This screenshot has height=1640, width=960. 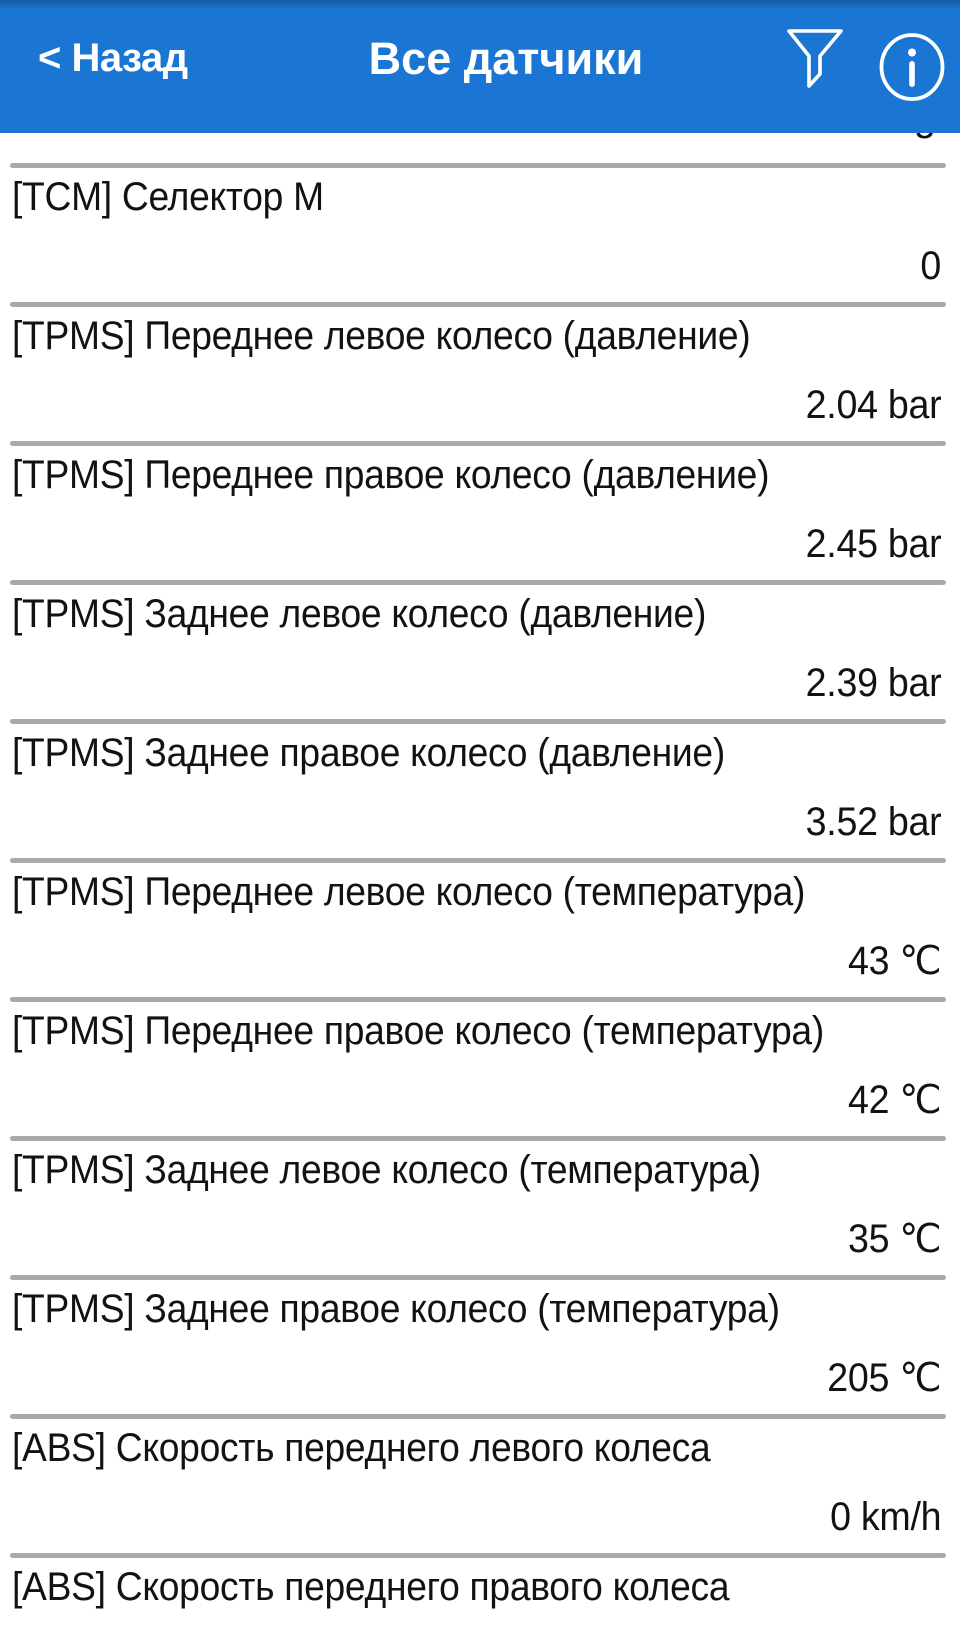 I want to click on sensor-row: [TCM] Селектор M 0, so click(x=480, y=232).